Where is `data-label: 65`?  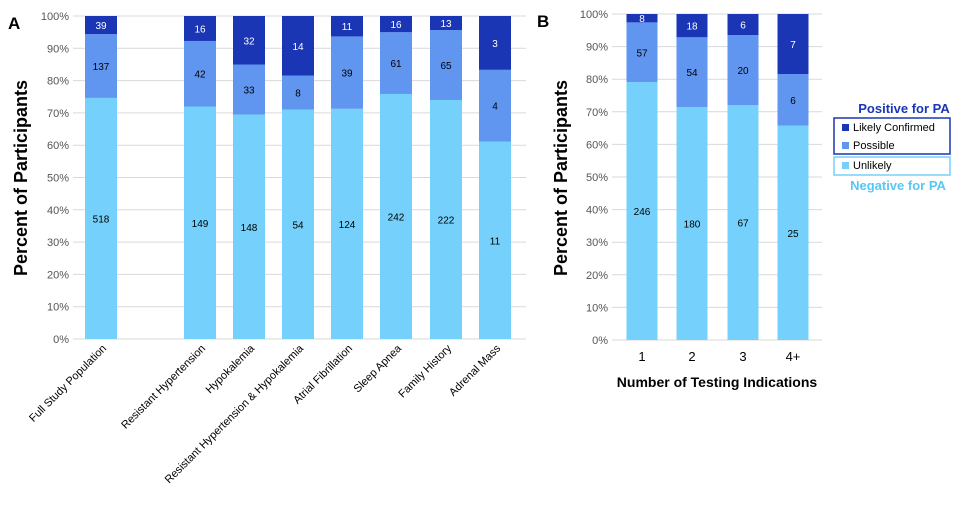 data-label: 65 is located at coordinates (446, 66).